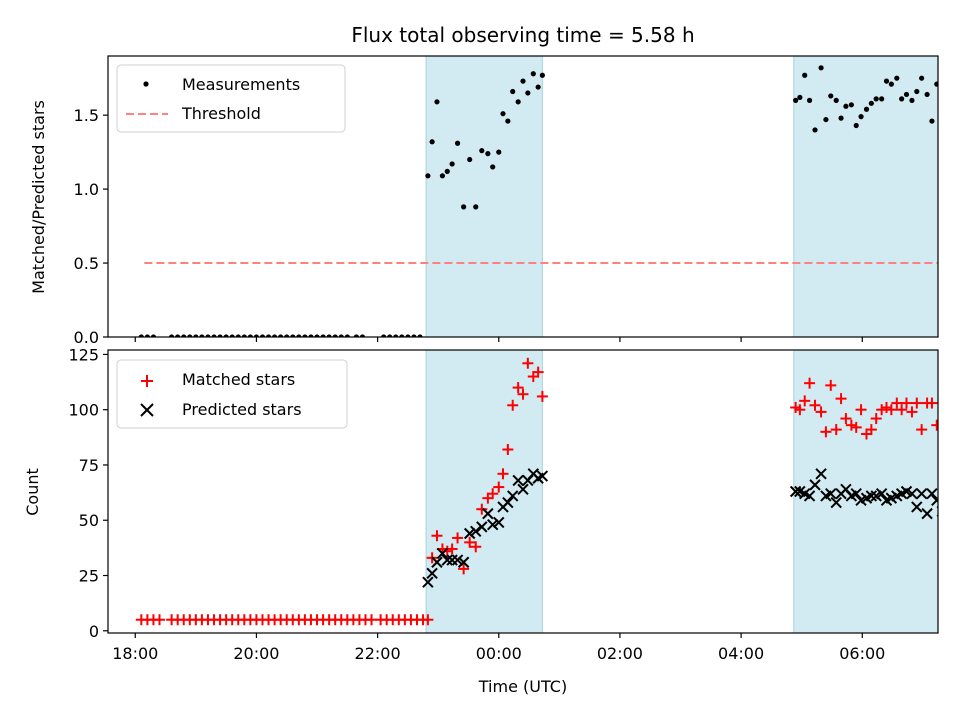  What do you see at coordinates (86, 337) in the screenshot?
I see `y-tick-label: 0.0` at bounding box center [86, 337].